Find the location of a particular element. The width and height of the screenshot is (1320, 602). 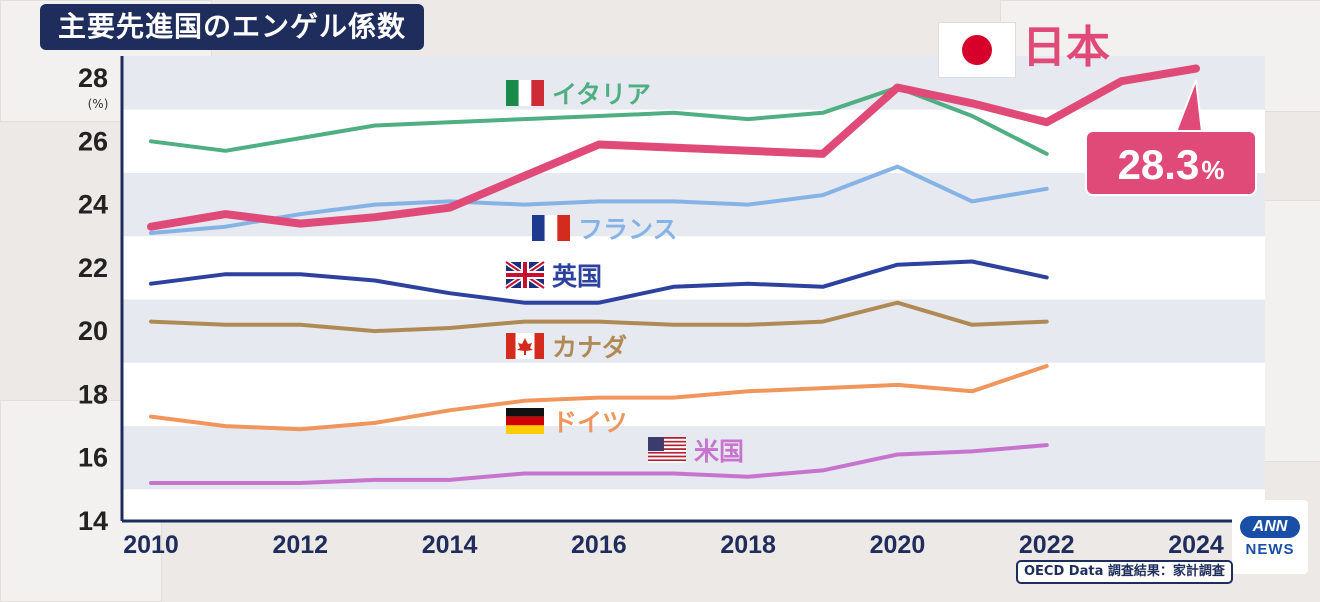

series-line-germany is located at coordinates (599, 398).